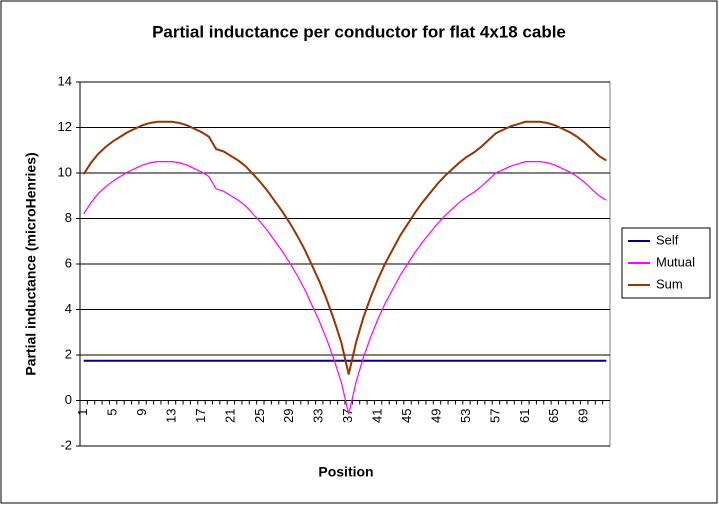  Describe the element at coordinates (229, 416) in the screenshot. I see `x-tick-label: 21` at that location.